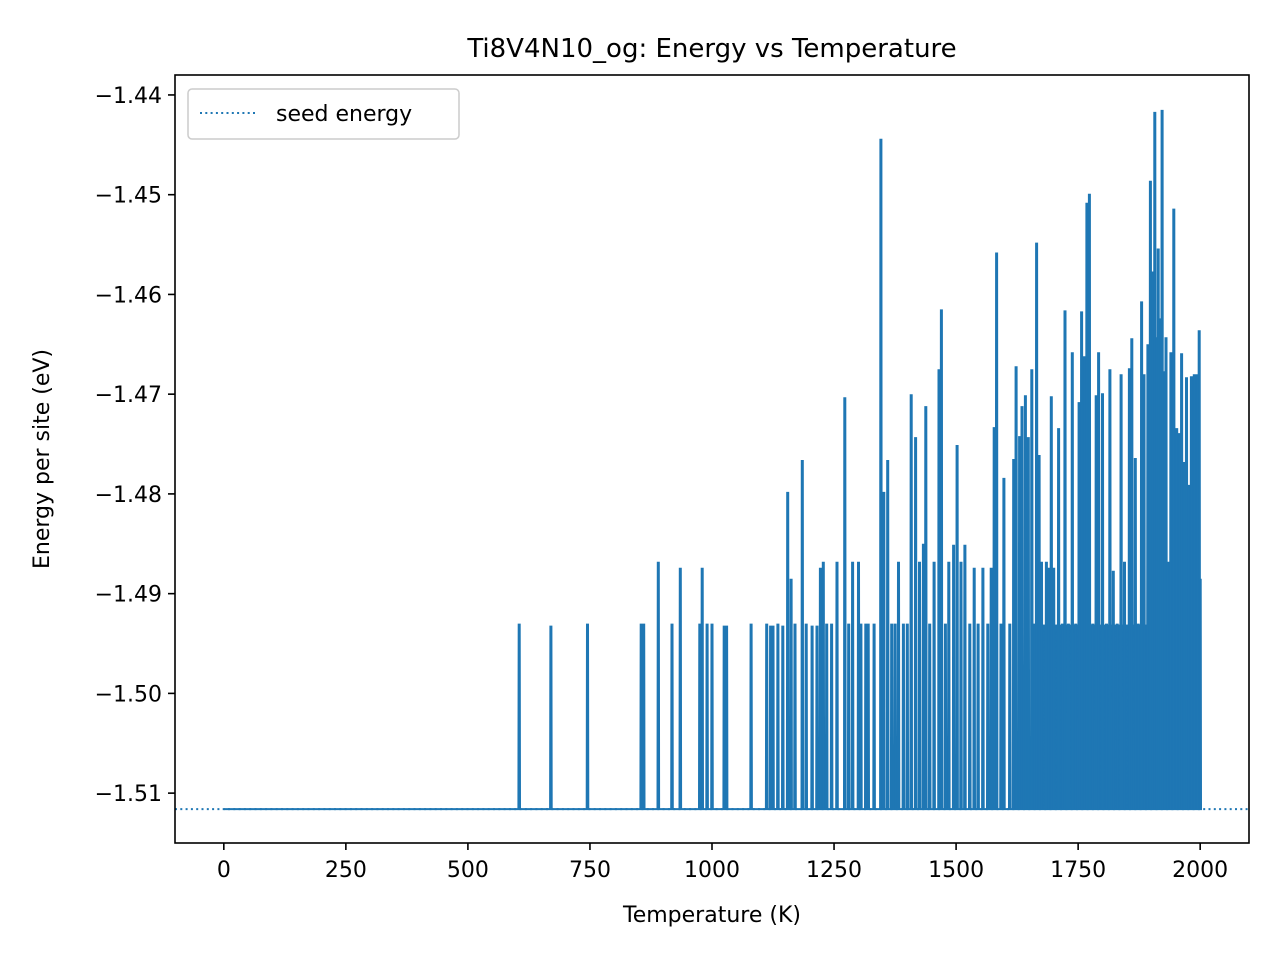 Image resolution: width=1280 pixels, height=960 pixels. Describe the element at coordinates (468, 870) in the screenshot. I see `x-tick-label: 500` at that location.